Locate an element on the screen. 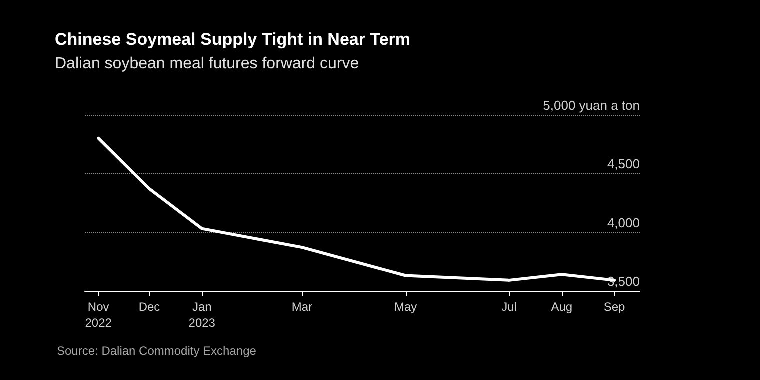 The image size is (760, 380). chart-subtitle: Dalian soybean meal futures forward curve is located at coordinates (207, 64).